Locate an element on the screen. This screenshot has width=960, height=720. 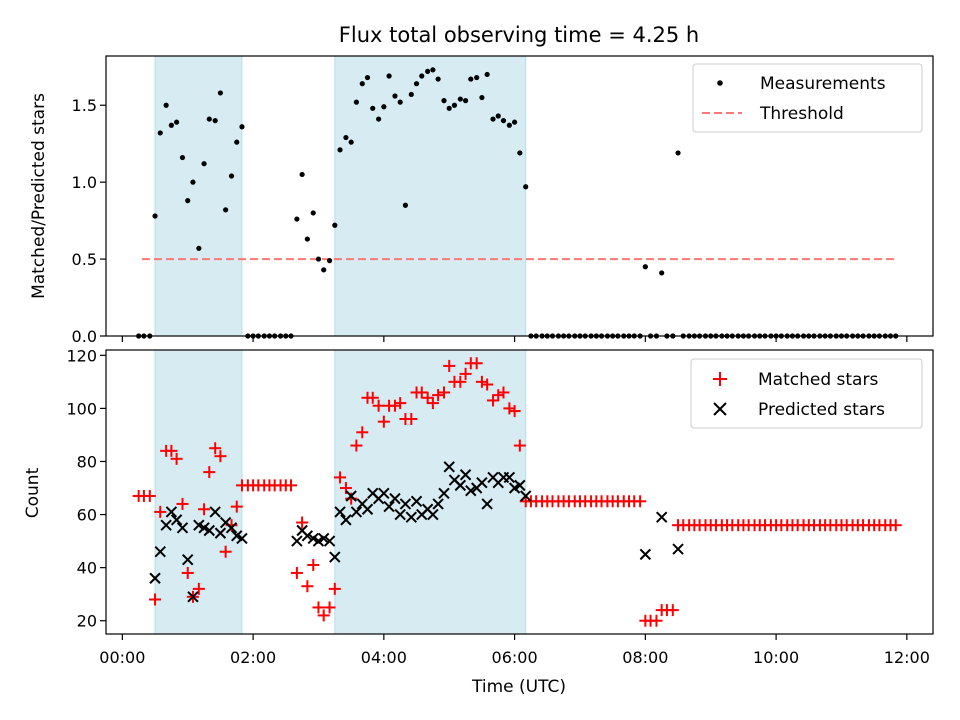
count-xtick-label-5: 10:00 is located at coordinates (776, 657).